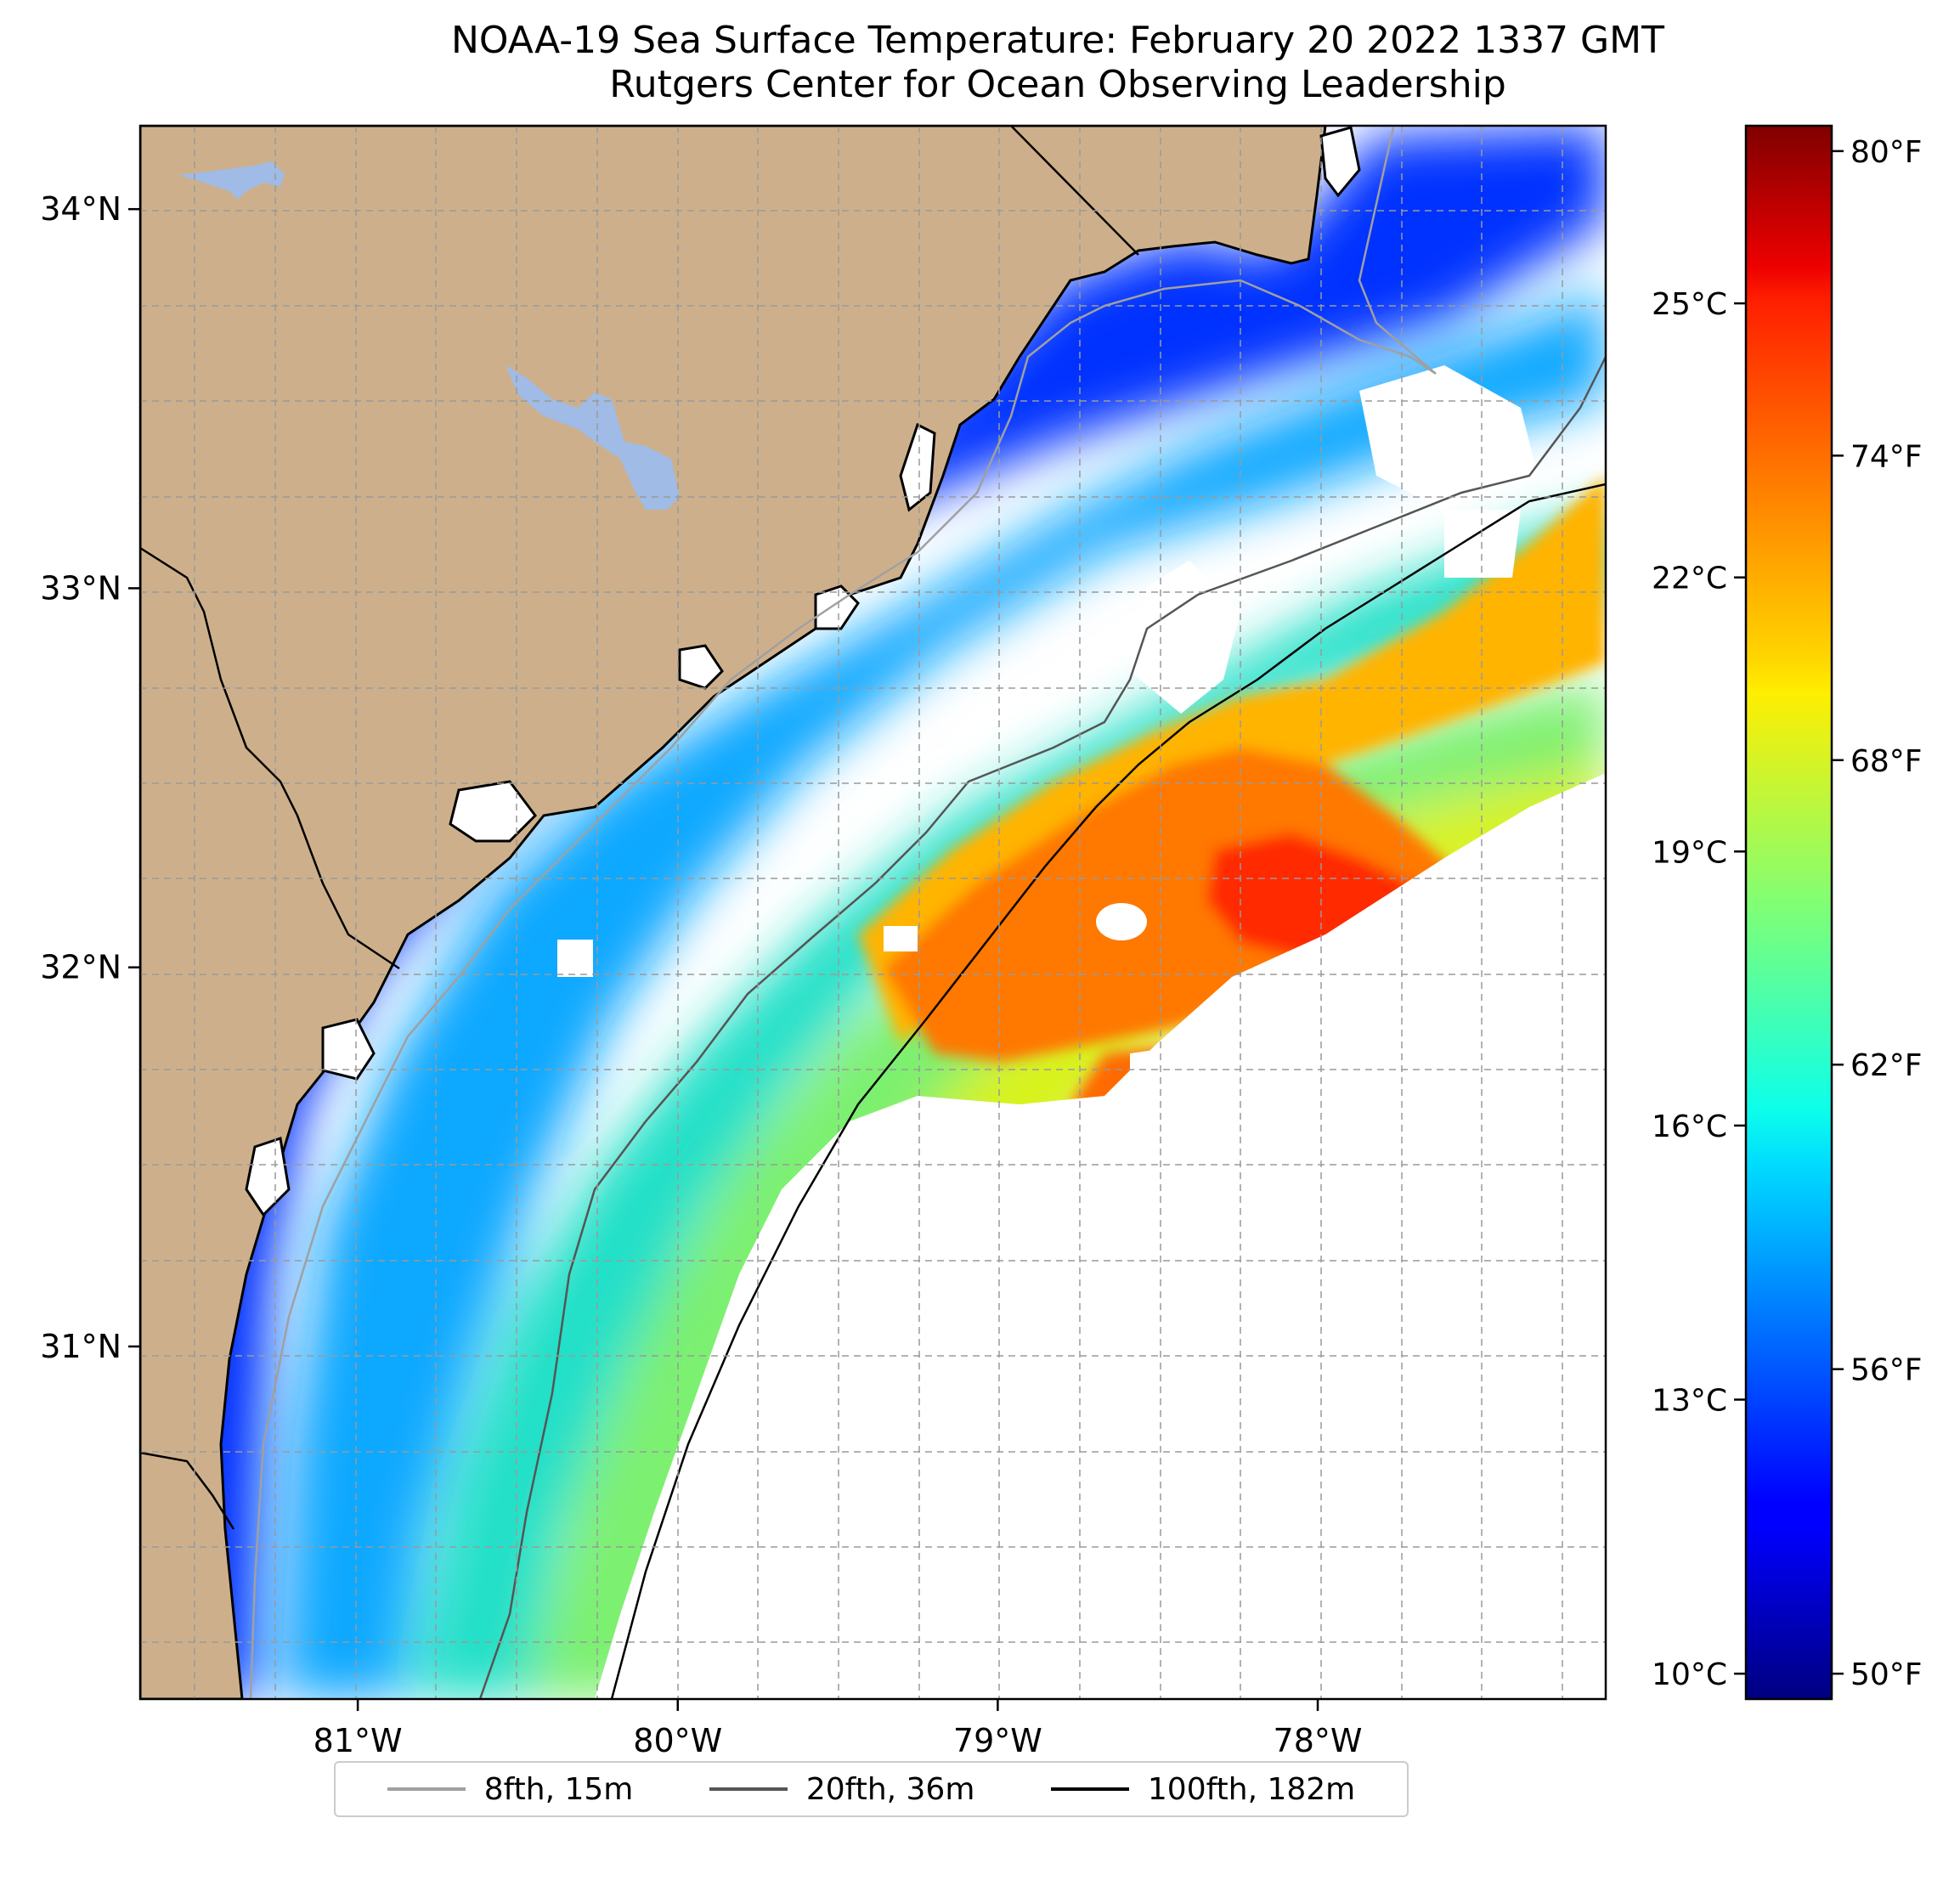  I want to click on legend-label-100fth: 100fth, 182m, so click(1252, 1789).